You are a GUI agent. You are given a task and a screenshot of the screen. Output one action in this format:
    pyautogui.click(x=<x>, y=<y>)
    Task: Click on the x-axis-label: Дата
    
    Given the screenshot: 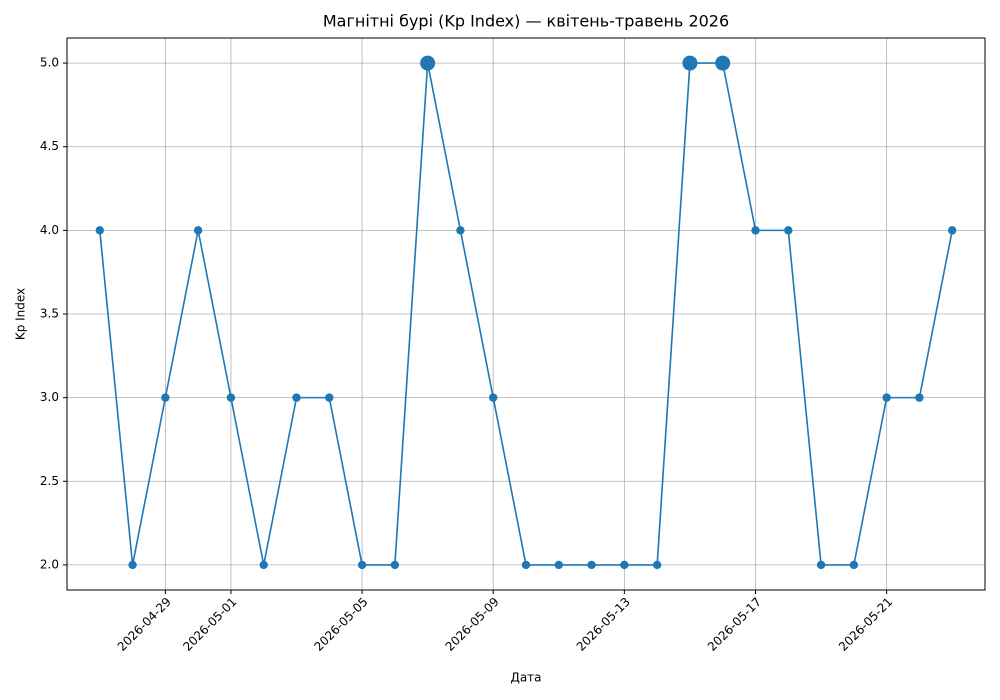 What is the action you would take?
    pyautogui.click(x=525, y=678)
    